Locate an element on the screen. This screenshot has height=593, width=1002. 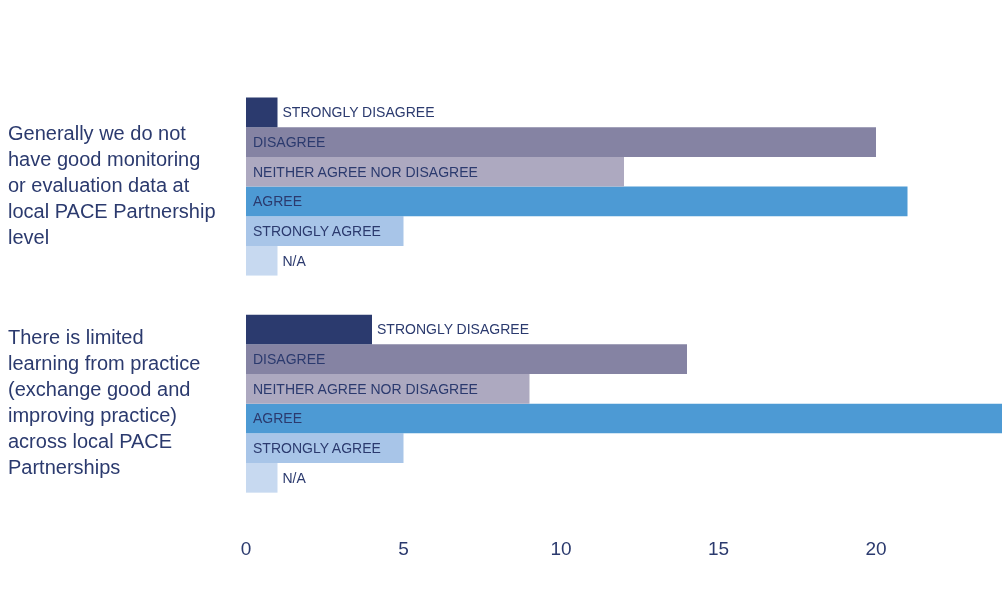
text: STRONGLY DISAGREE is located at coordinates (453, 329).